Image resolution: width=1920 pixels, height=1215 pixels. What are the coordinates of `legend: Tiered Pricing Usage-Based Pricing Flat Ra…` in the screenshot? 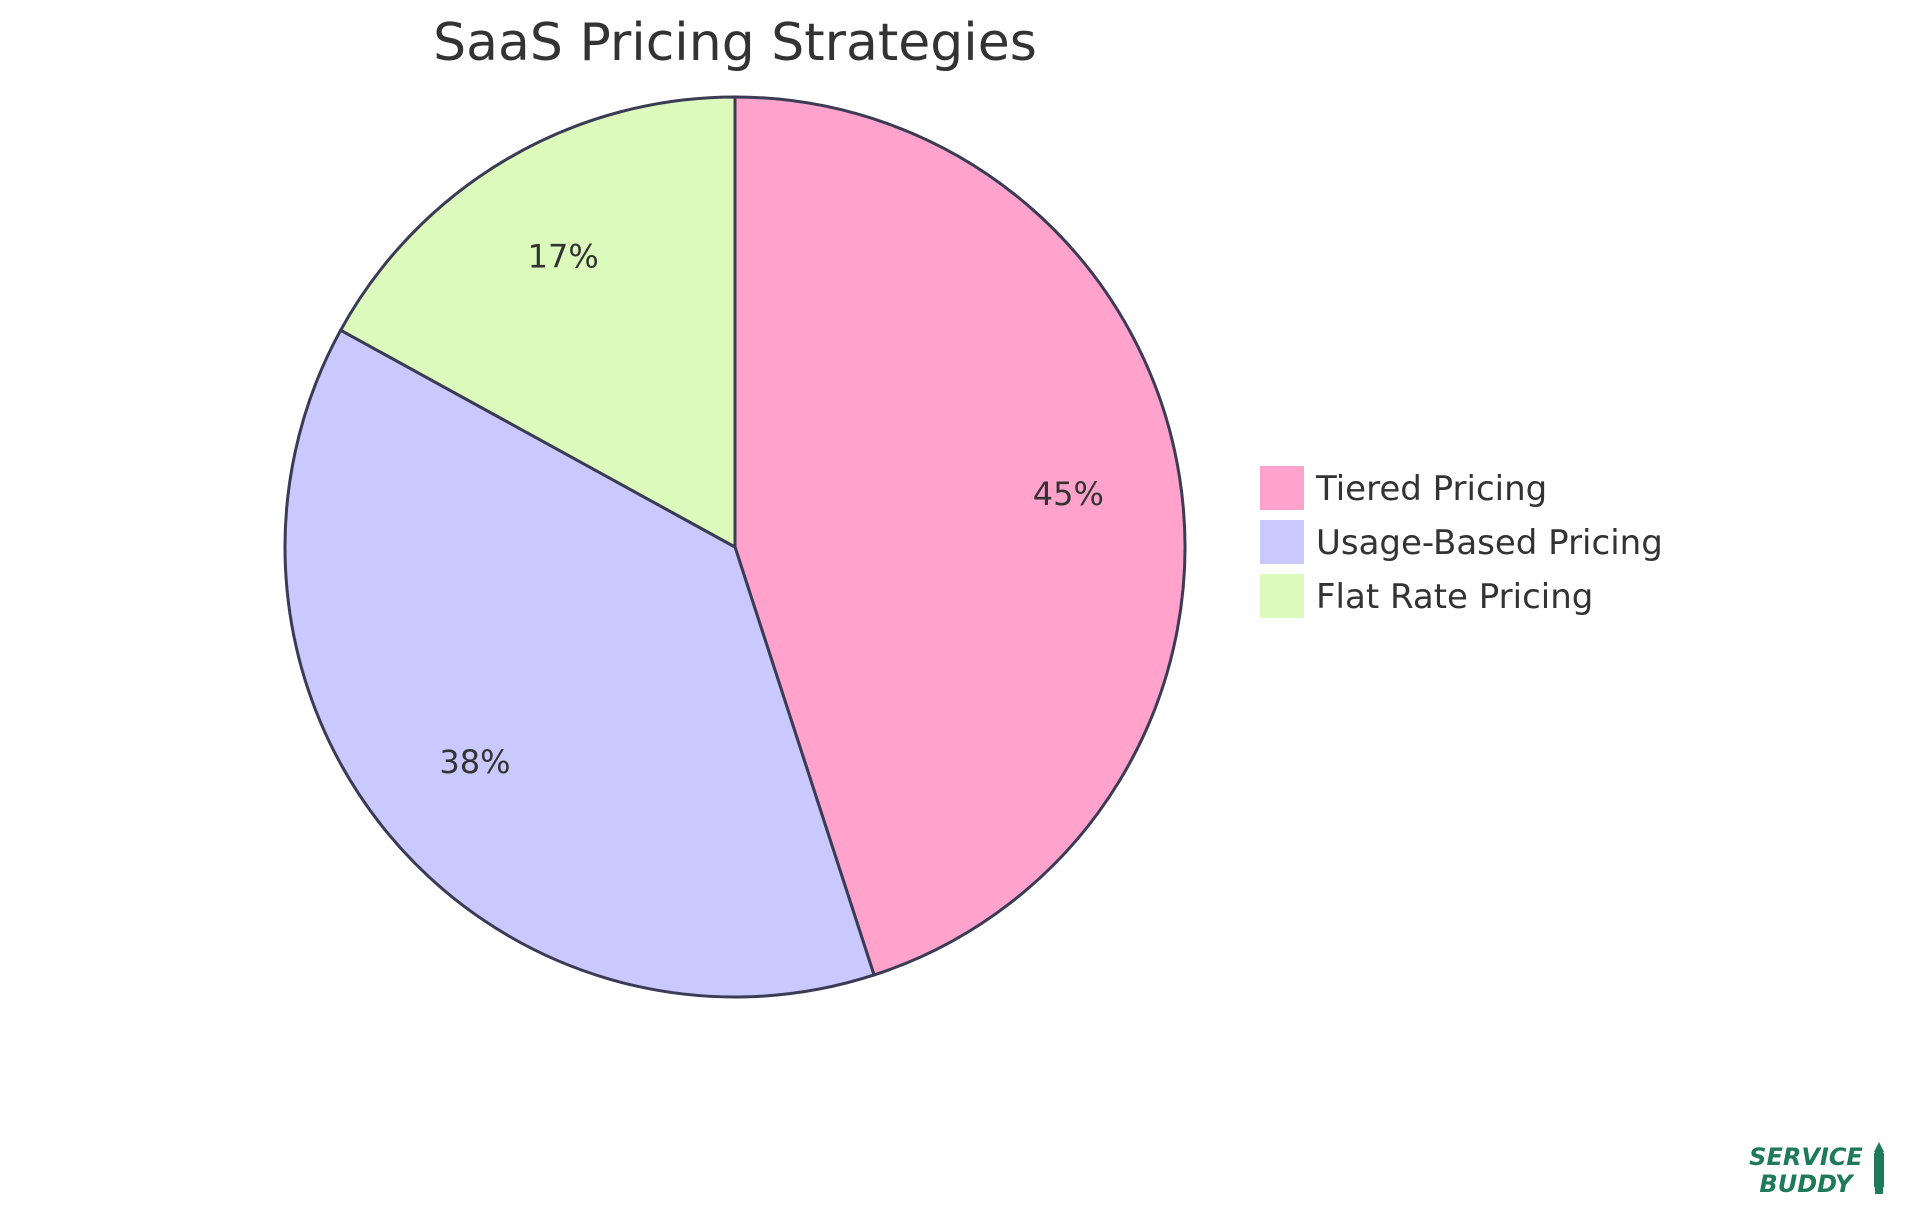 It's located at (1461, 542).